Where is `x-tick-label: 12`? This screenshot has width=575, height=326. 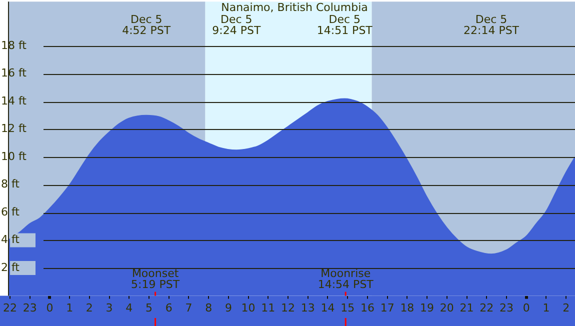
x-tick-label: 12 is located at coordinates (288, 307).